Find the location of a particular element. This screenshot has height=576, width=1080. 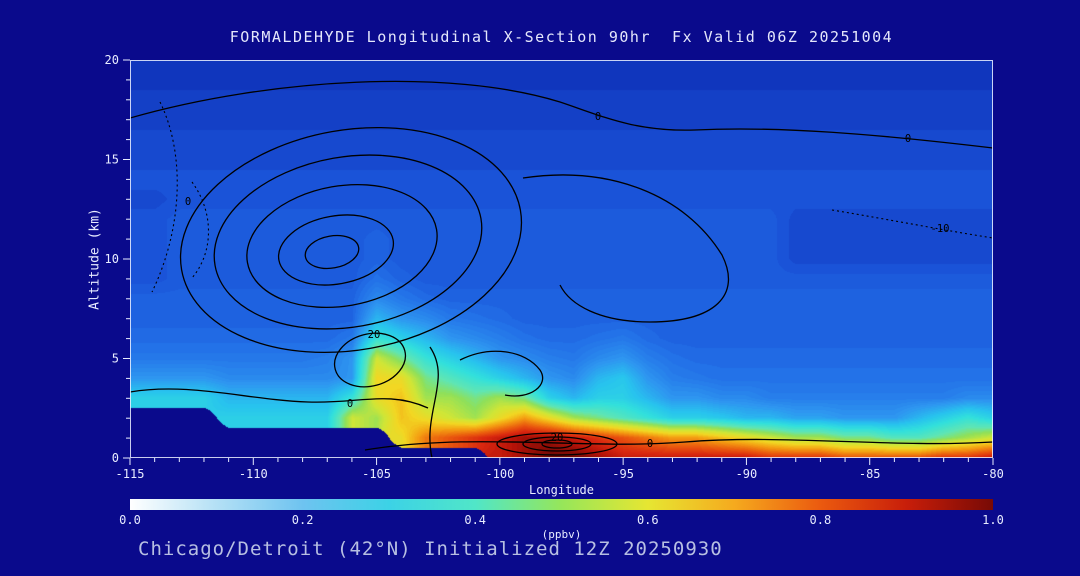

y-tick-label: 15 is located at coordinates (112, 160).